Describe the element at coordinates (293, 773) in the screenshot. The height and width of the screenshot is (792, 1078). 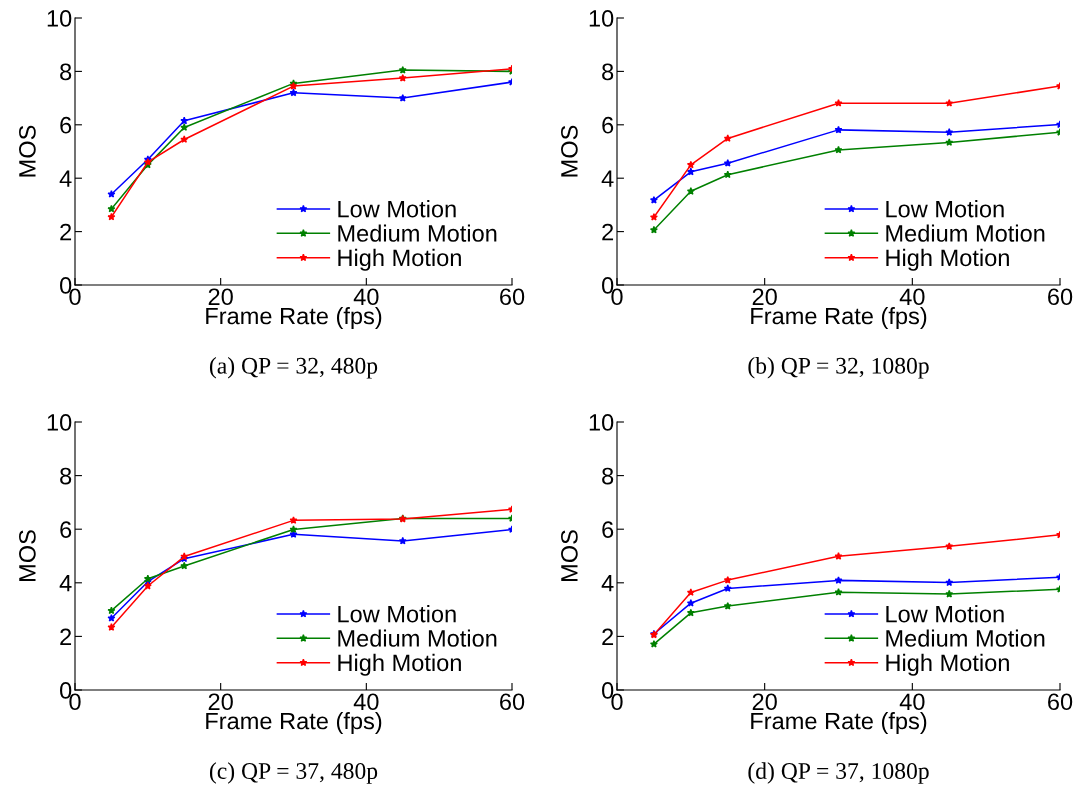
I see `text: (c) QP = 37, 480p` at that location.